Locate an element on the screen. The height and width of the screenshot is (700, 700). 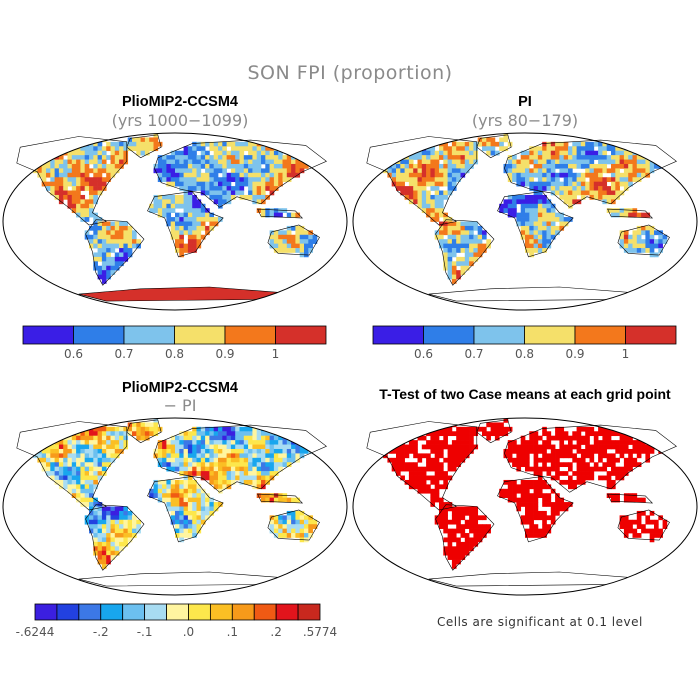
colorbar-diff-tick-label: .5774 is located at coordinates (320, 632).